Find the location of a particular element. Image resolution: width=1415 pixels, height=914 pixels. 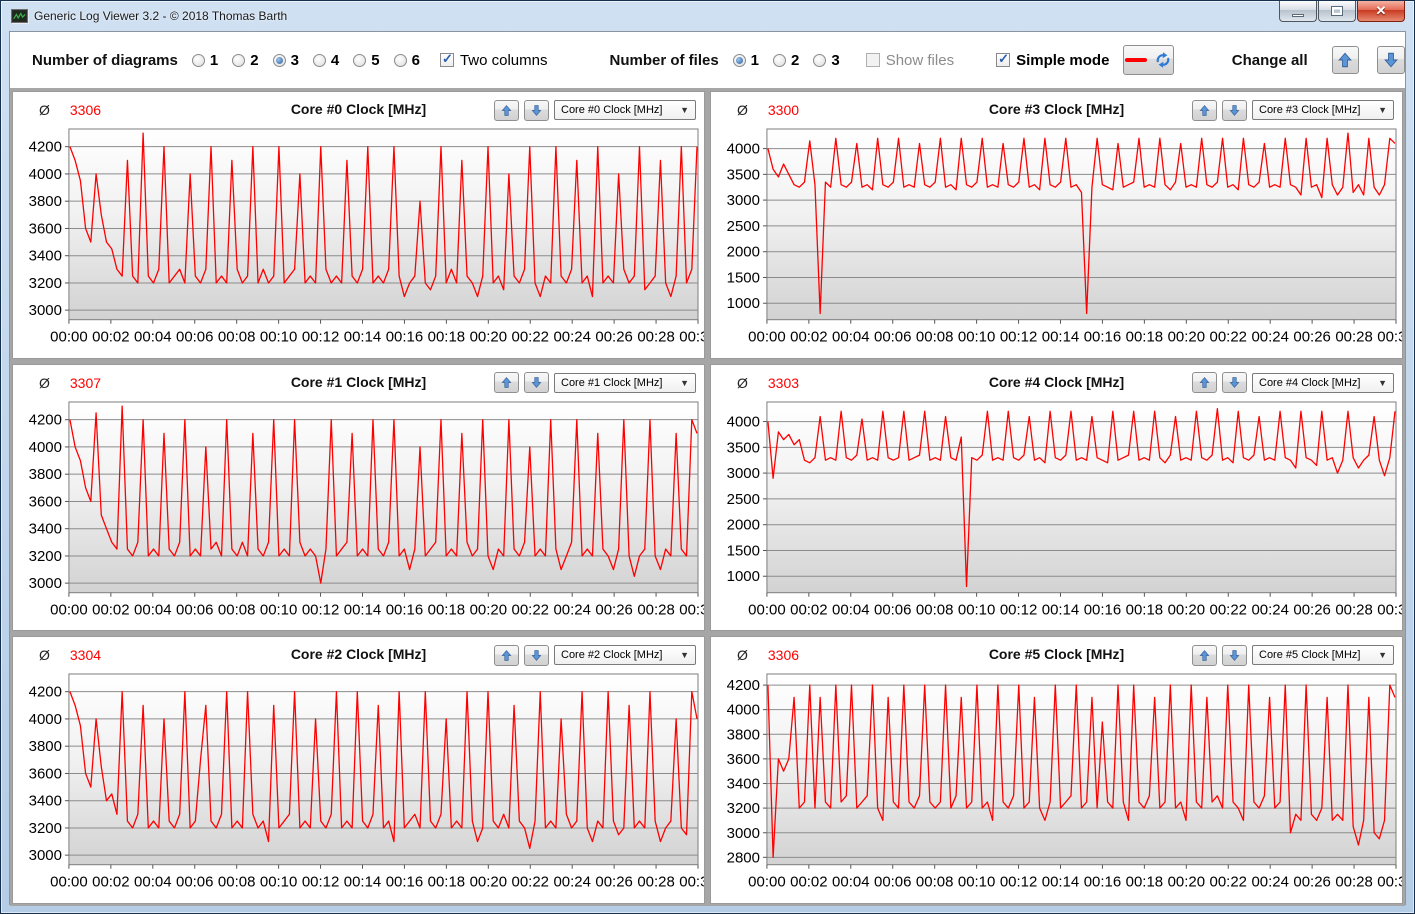

two-columns-checkbox: Two columns is located at coordinates (493, 60).